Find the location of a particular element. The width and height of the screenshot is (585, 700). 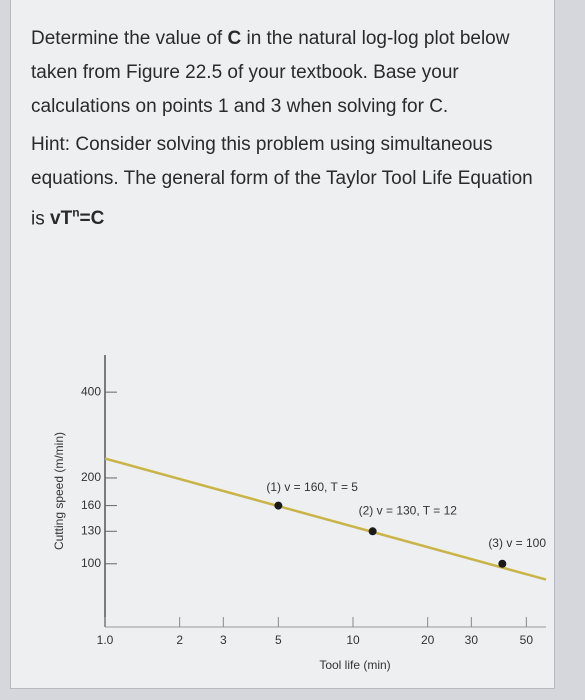

equation: vT is located at coordinates (61, 219).